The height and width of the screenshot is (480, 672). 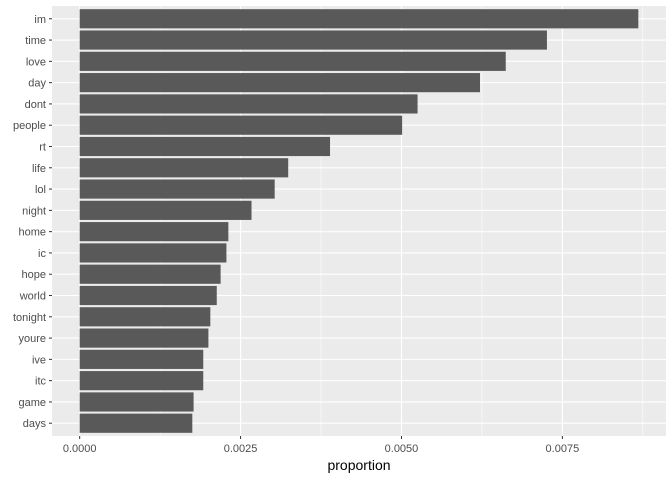 What do you see at coordinates (32, 403) in the screenshot?
I see `y-tick-label: game` at bounding box center [32, 403].